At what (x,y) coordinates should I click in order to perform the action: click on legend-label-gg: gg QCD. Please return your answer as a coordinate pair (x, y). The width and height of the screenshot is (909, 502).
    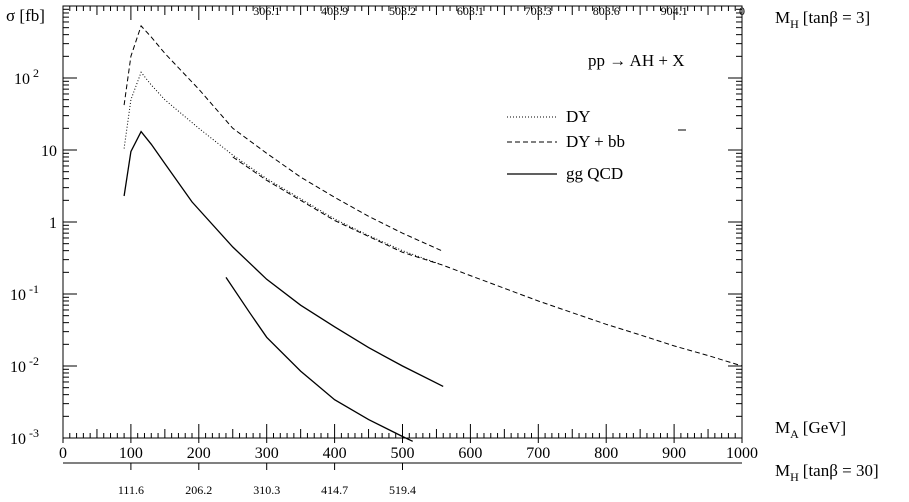
    Looking at the image, I should click on (594, 173).